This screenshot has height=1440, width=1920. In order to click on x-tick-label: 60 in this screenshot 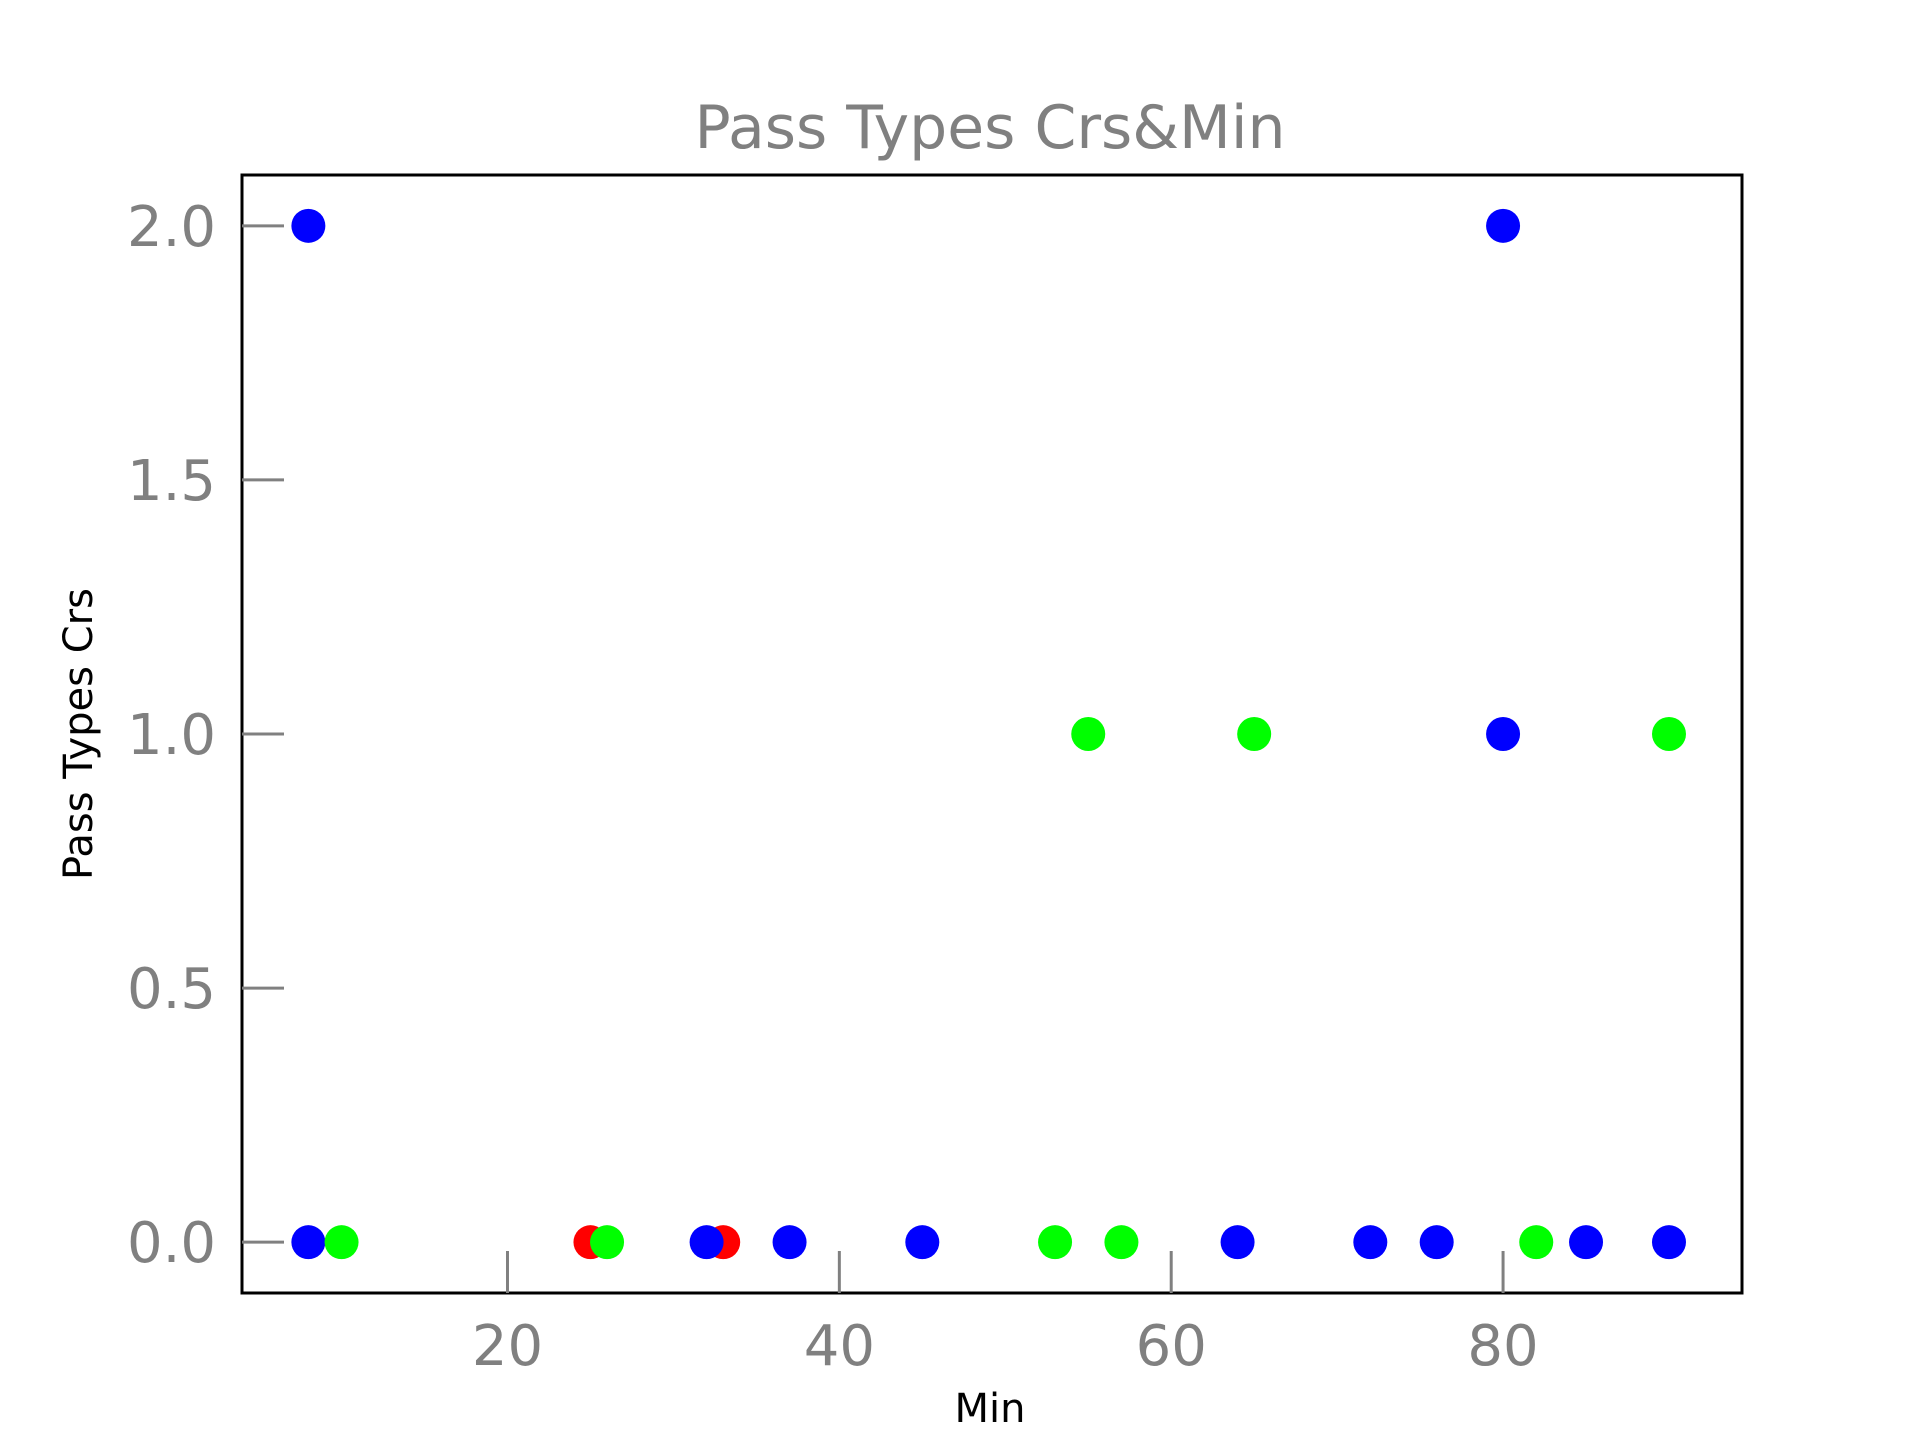, I will do `click(1171, 1346)`.